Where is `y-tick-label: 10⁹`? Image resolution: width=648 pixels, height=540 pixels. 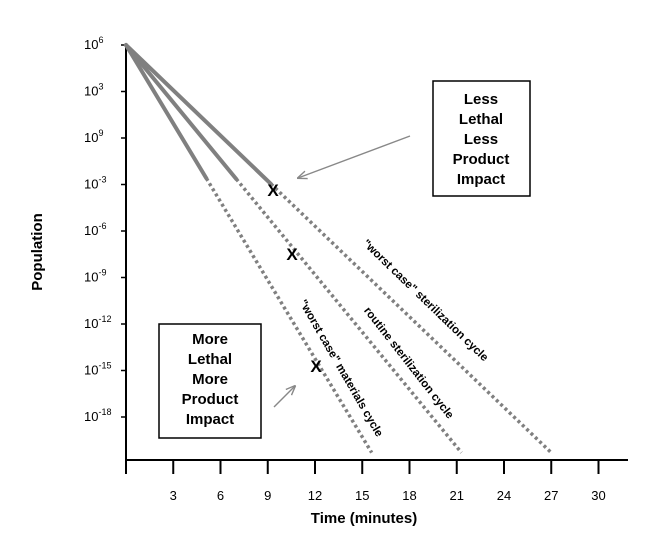
y-tick-label: 10⁹ is located at coordinates (93, 136).